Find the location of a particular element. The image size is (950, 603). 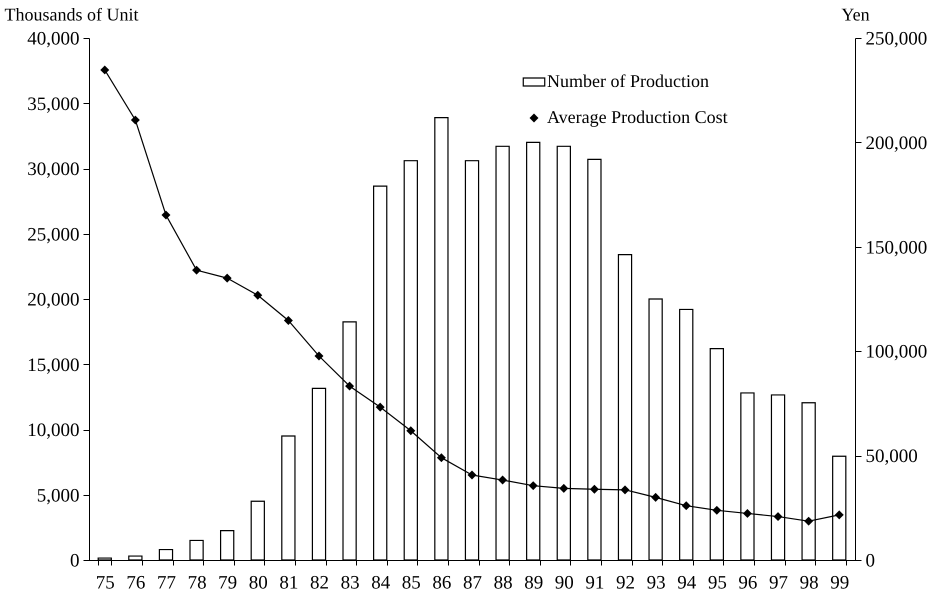

x-tick-label: 97 is located at coordinates (778, 583).